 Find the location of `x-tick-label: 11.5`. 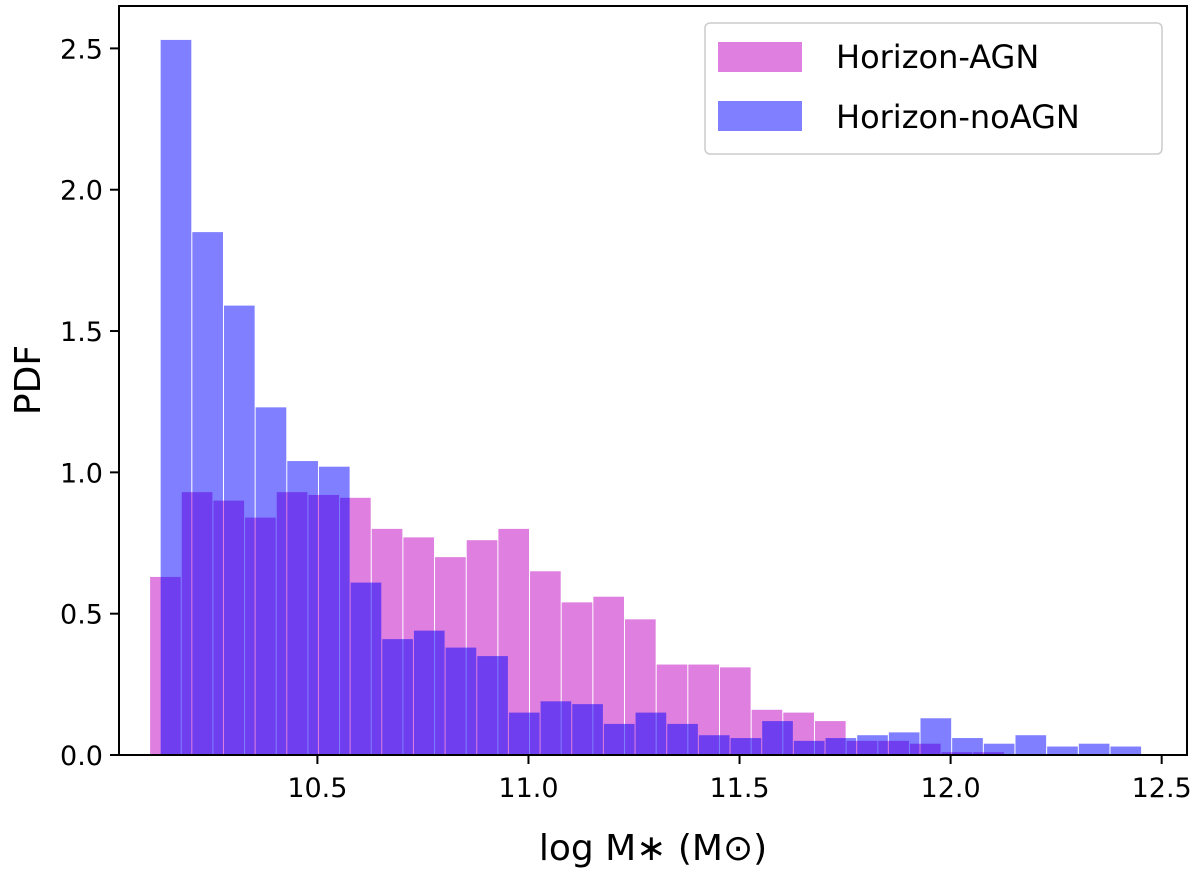

x-tick-label: 11.5 is located at coordinates (739, 788).